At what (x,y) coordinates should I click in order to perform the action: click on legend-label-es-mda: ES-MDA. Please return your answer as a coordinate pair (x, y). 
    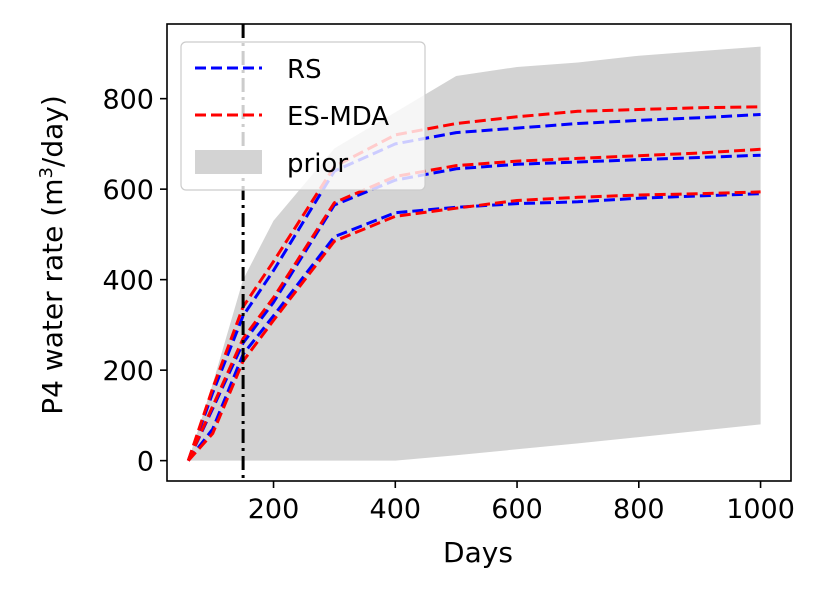
    Looking at the image, I should click on (338, 117).